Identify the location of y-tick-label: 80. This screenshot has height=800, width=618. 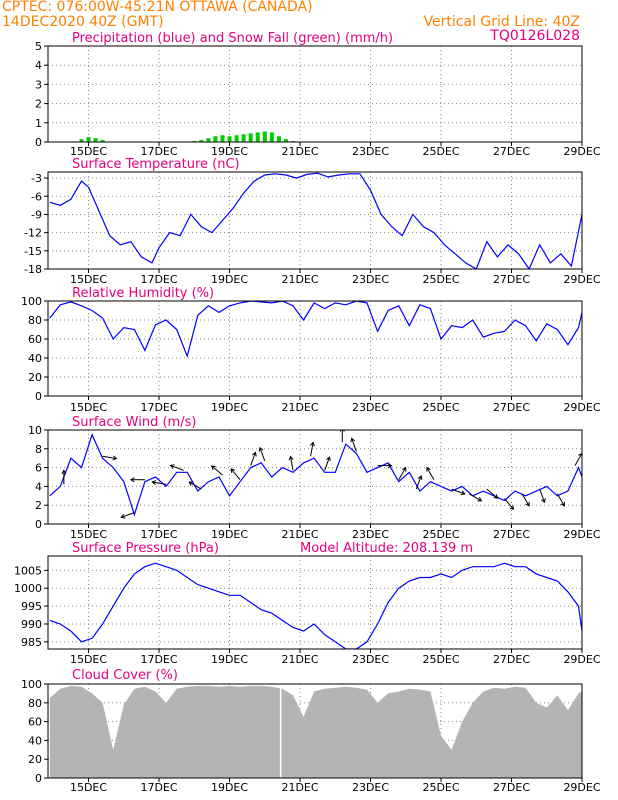
(35, 703).